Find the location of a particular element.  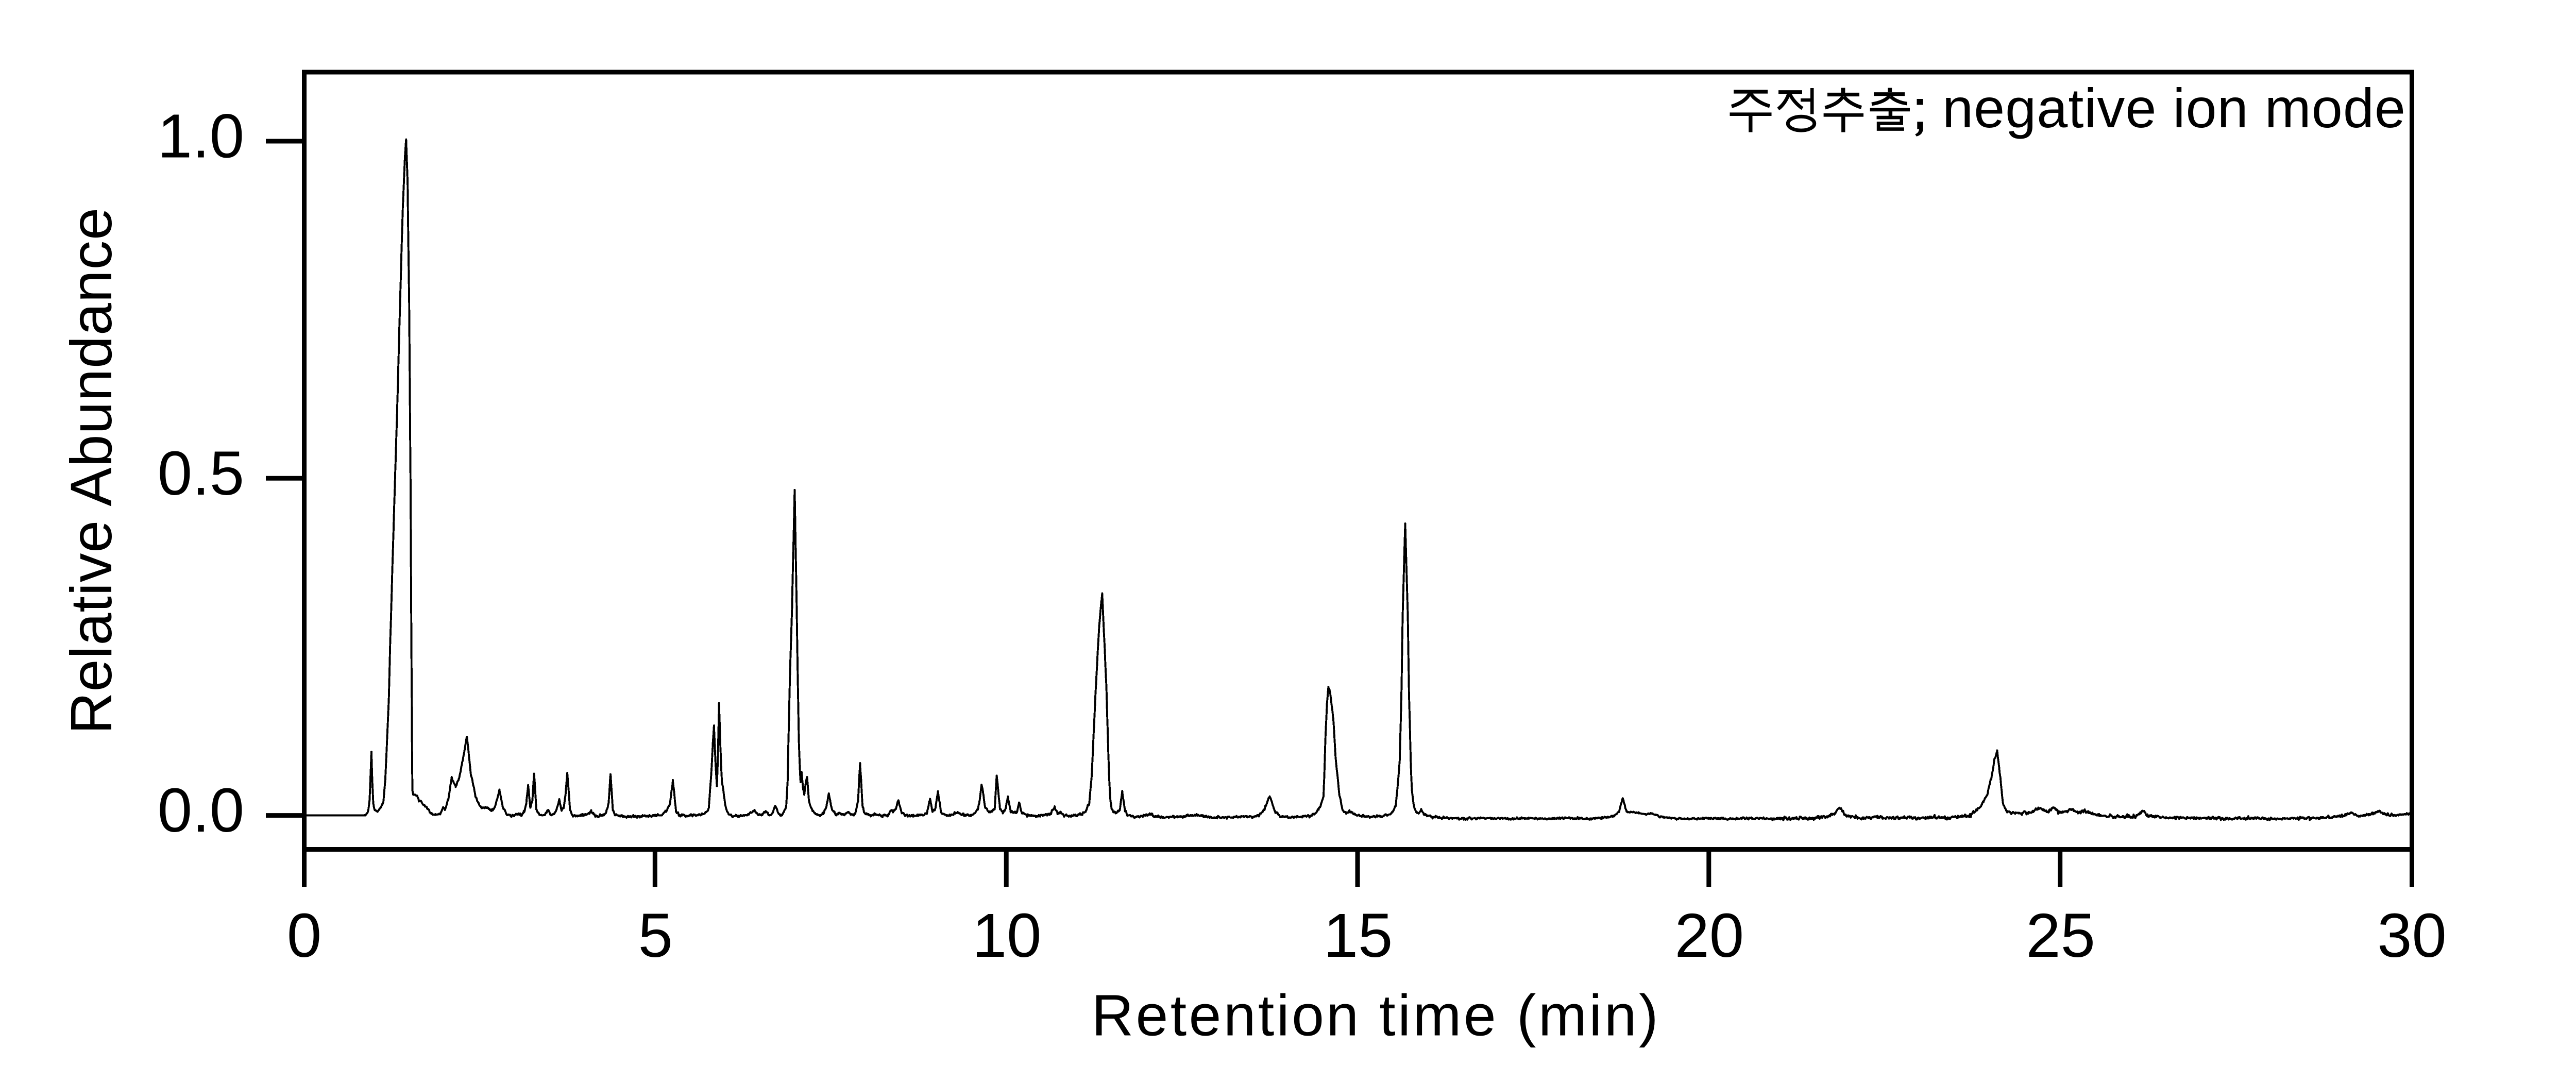

svg-text: 0.5 is located at coordinates (201, 473).